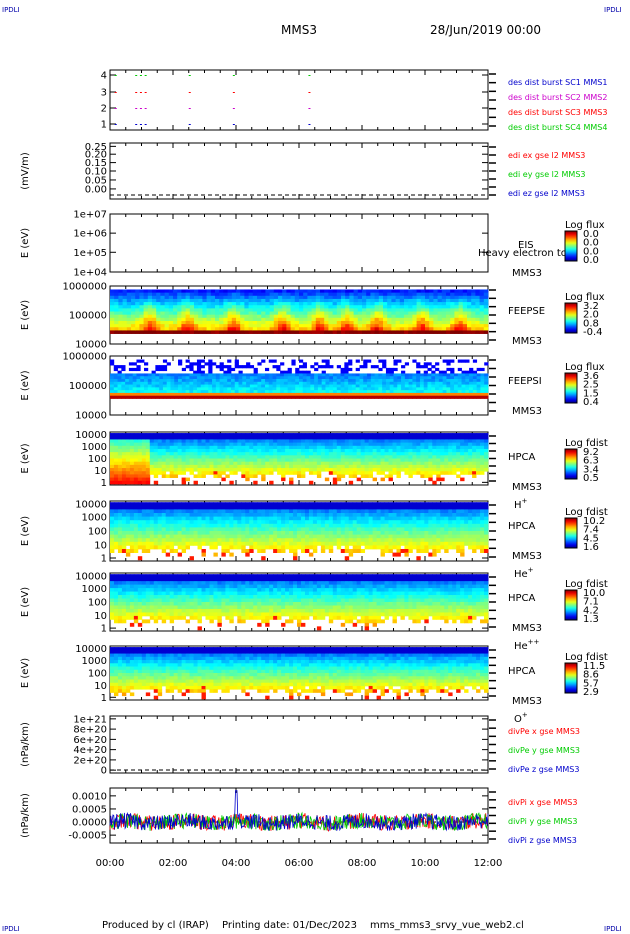  What do you see at coordinates (96, 180) in the screenshot?
I see `y-tick-label: 0.05` at bounding box center [96, 180].